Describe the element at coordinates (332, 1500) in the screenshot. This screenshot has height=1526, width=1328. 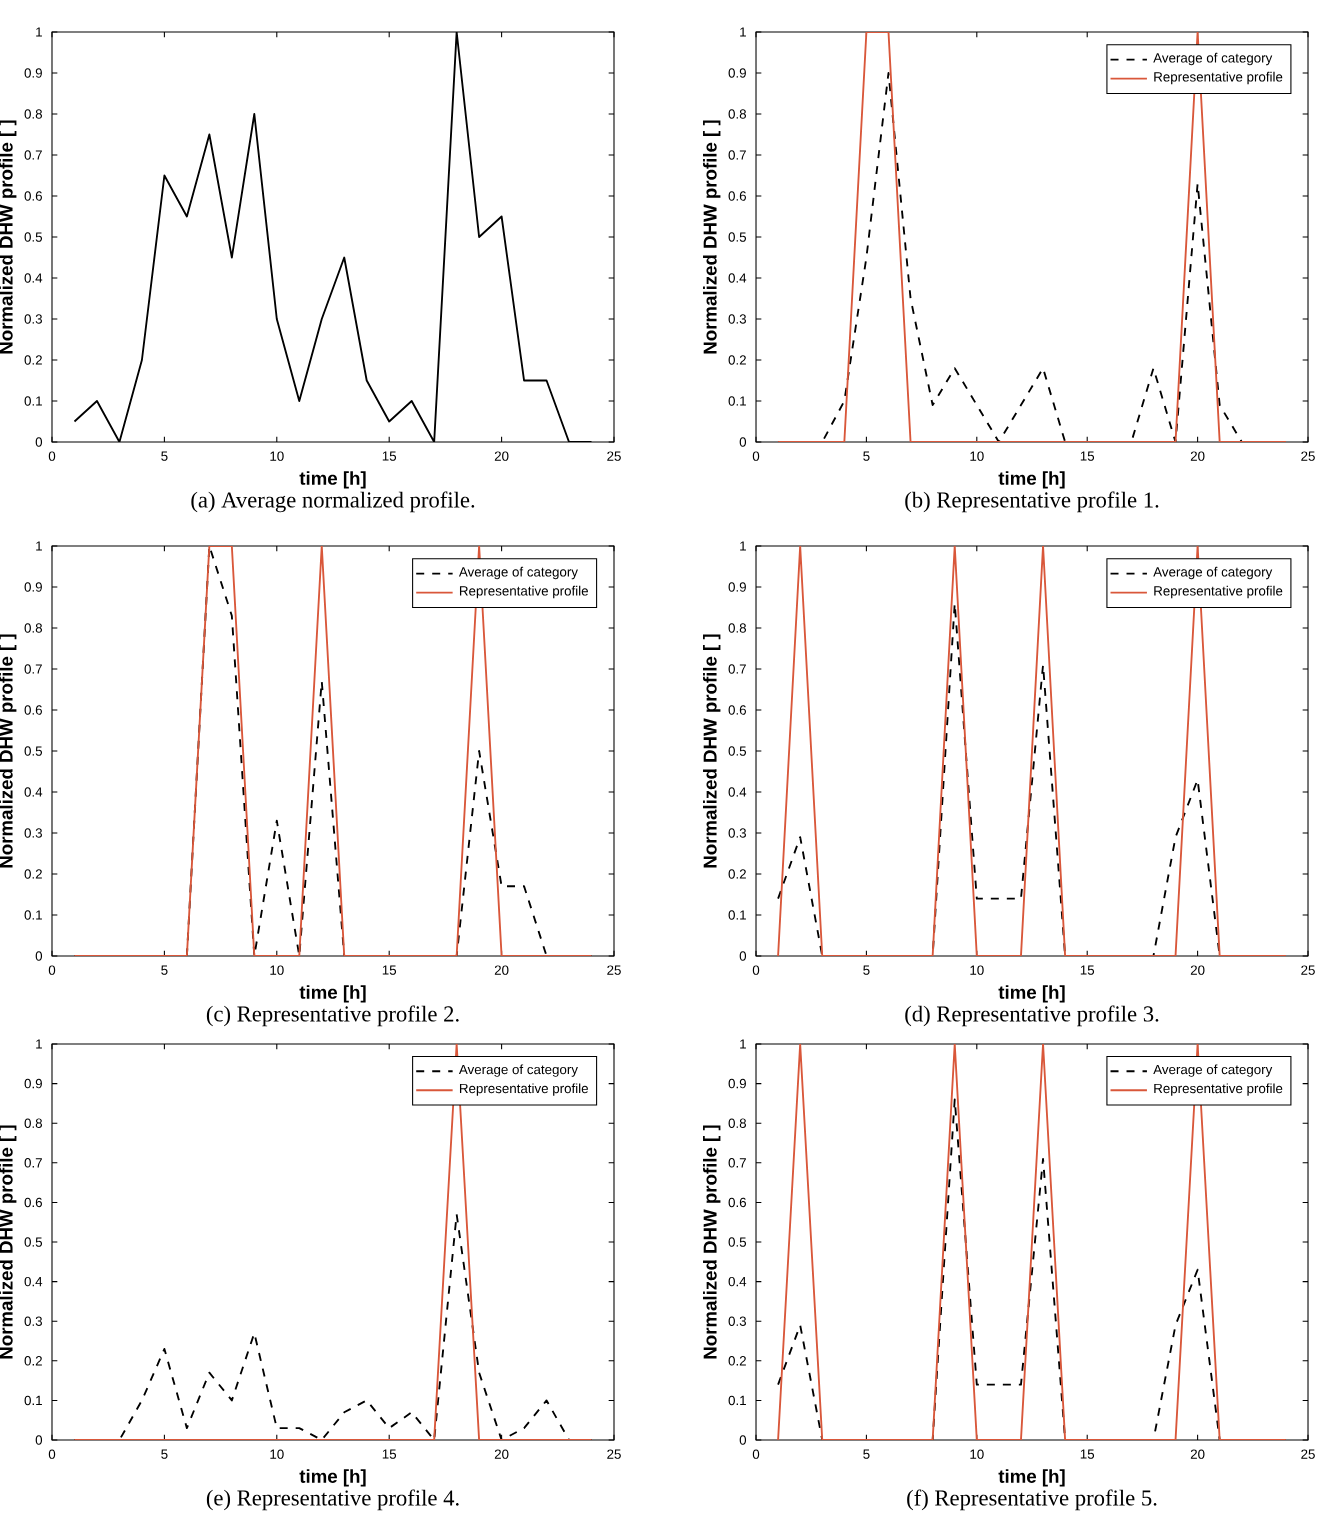
I see `text: (e) Representative profile 4.` at that location.